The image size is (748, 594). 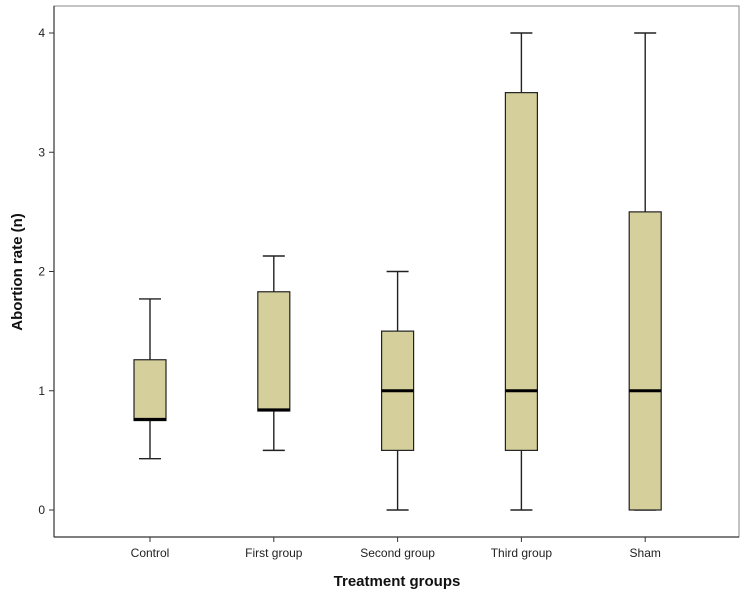 What do you see at coordinates (397, 553) in the screenshot?
I see `x-tick-label: Second group` at bounding box center [397, 553].